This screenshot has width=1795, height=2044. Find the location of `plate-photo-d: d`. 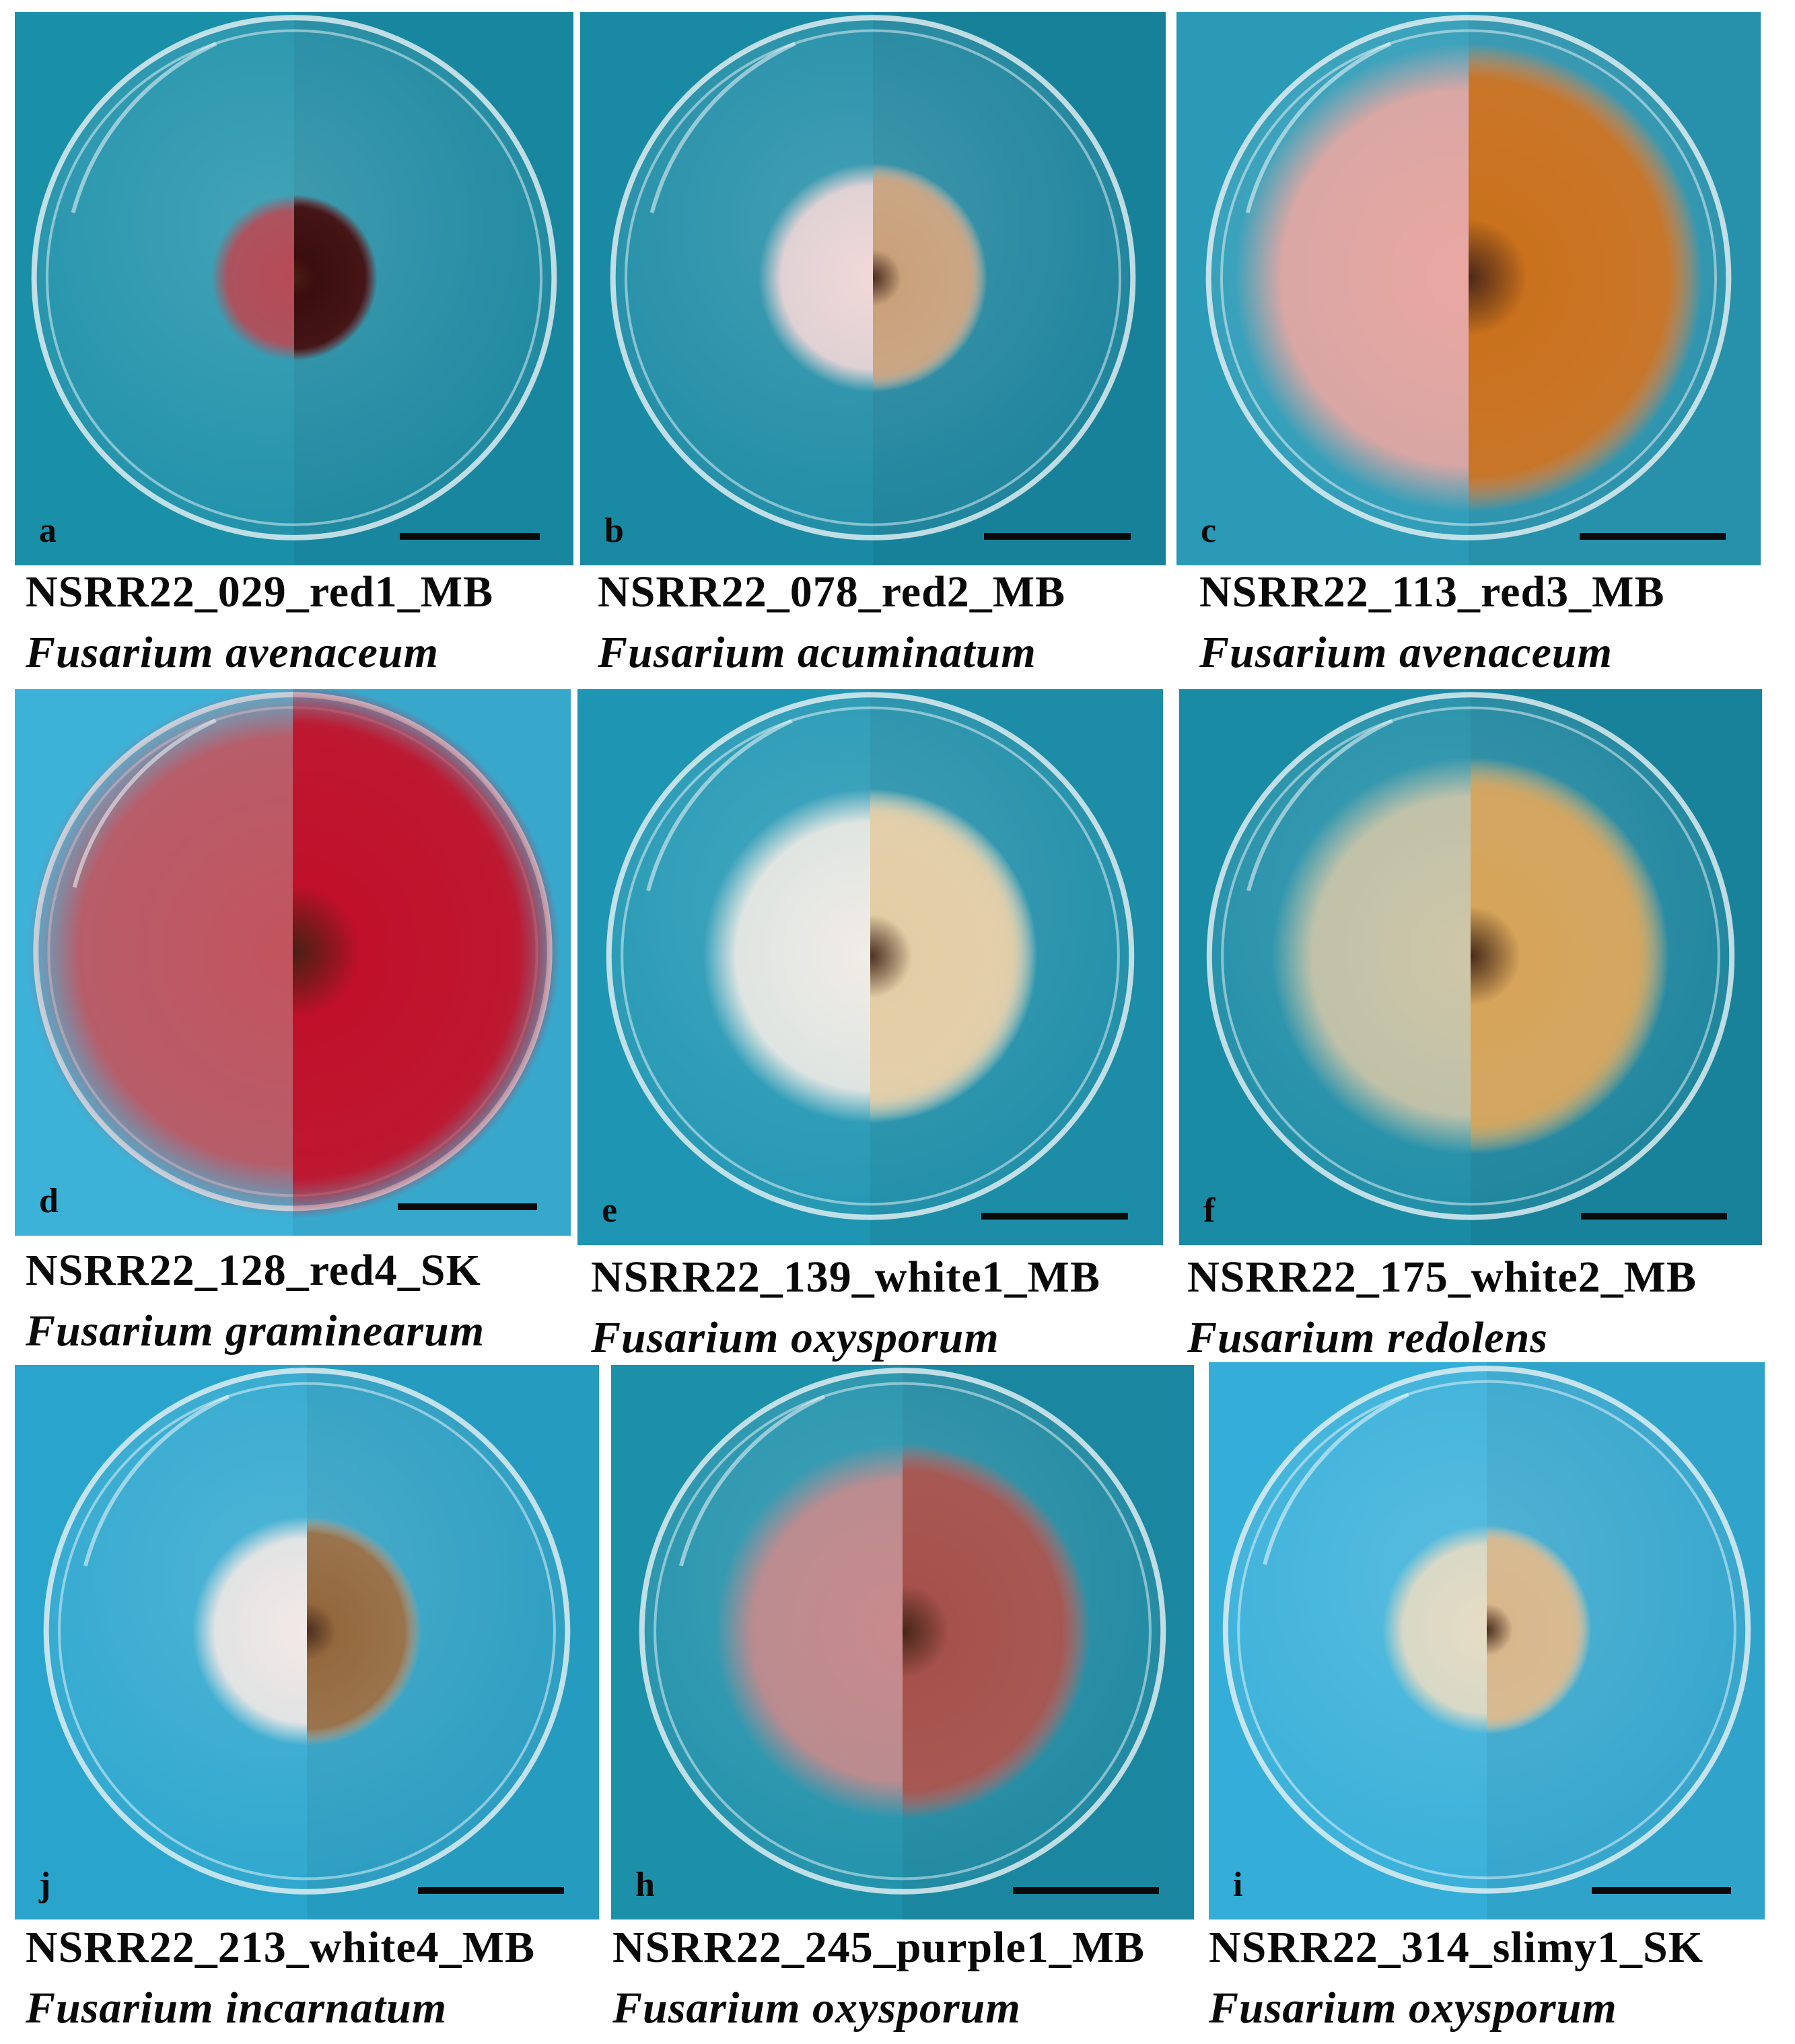

plate-photo-d: d is located at coordinates (293, 962).